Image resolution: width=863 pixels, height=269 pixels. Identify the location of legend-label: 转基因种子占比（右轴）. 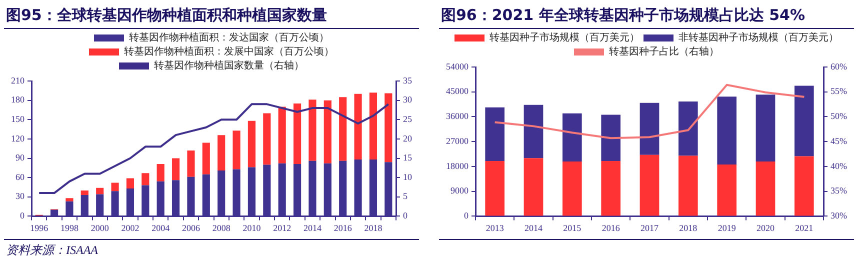
(664, 52).